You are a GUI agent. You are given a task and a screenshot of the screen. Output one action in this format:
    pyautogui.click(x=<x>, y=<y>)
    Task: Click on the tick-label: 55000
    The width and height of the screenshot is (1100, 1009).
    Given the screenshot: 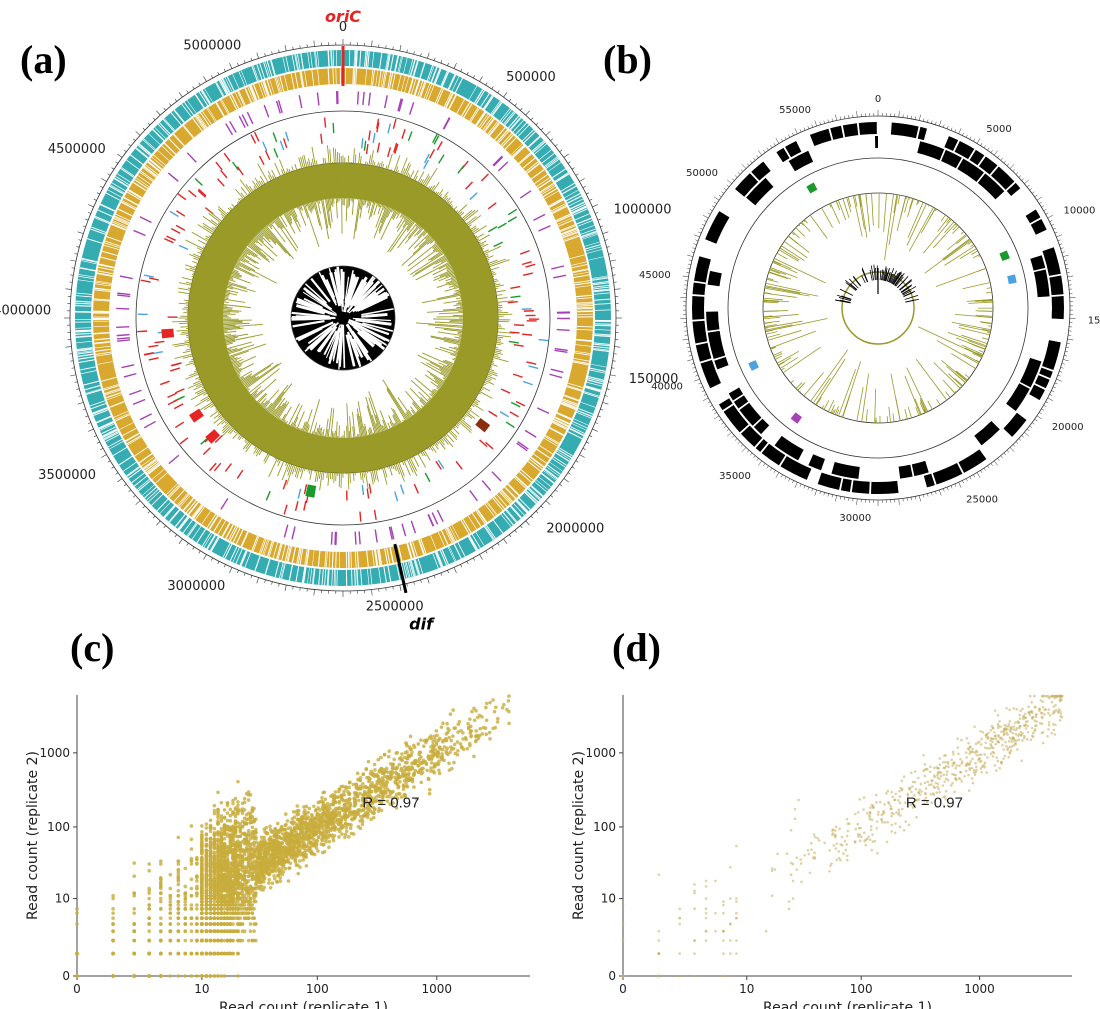 What is the action you would take?
    pyautogui.click(x=795, y=110)
    